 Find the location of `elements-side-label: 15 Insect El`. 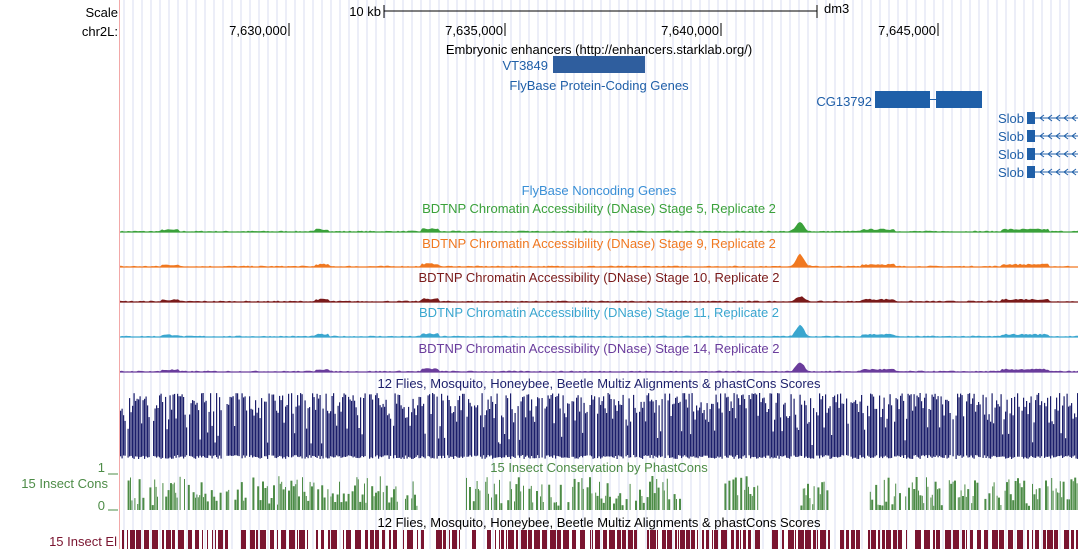

elements-side-label: 15 Insect El is located at coordinates (83, 541).